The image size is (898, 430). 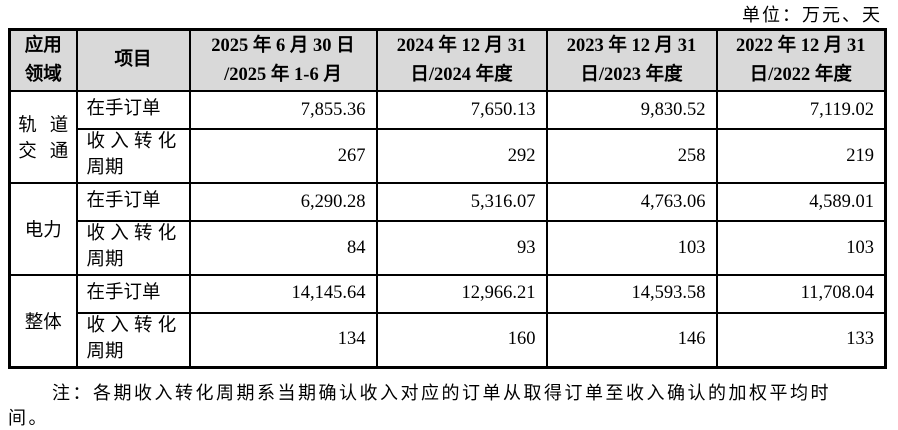 I want to click on table-row: 收入转化周期 267 292 258 219, so click(x=448, y=156).